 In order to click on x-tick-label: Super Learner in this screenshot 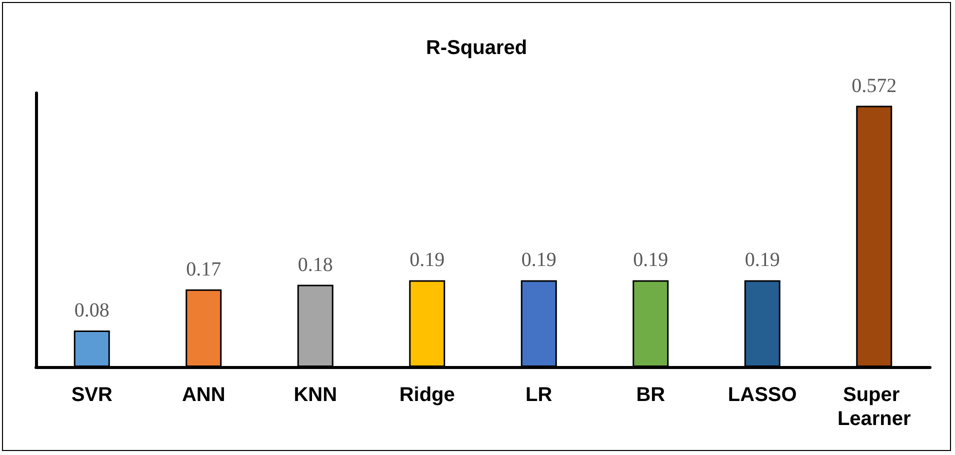, I will do `click(874, 407)`.